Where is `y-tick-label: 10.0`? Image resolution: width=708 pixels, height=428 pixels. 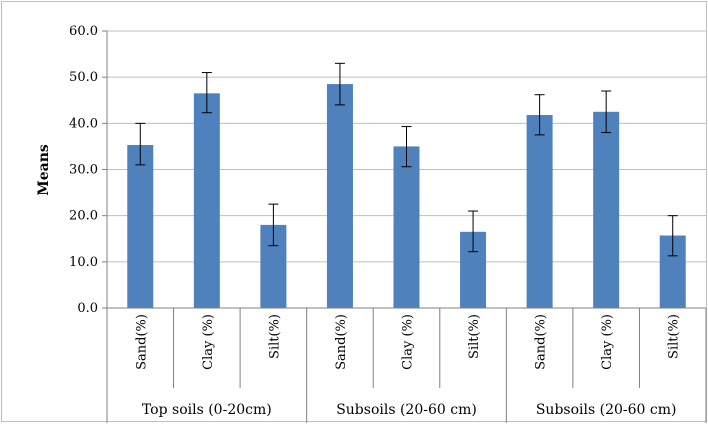
y-tick-label: 10.0 is located at coordinates (83, 262).